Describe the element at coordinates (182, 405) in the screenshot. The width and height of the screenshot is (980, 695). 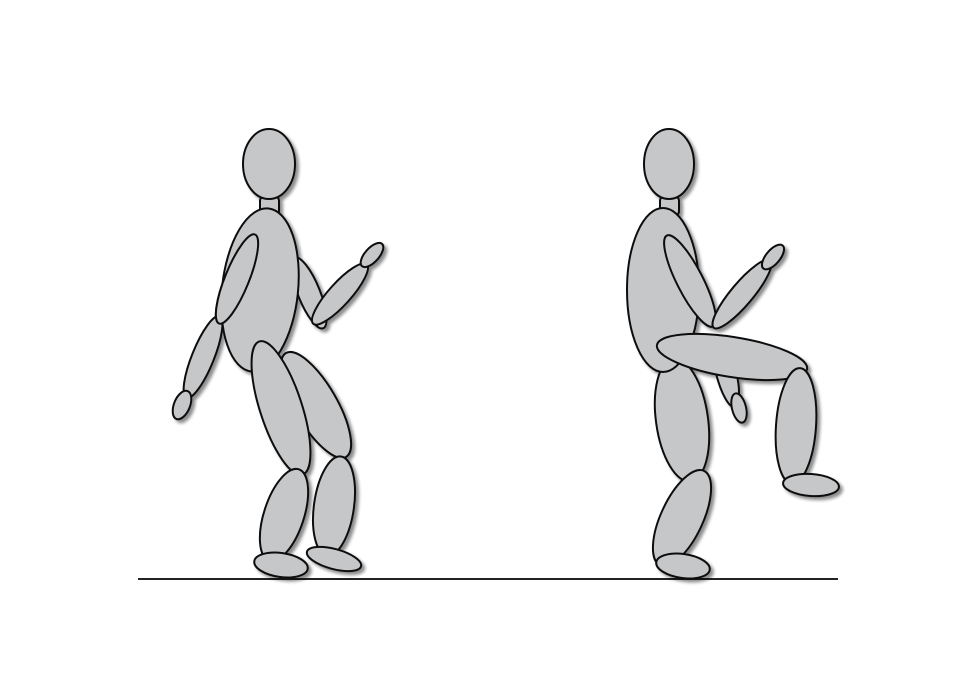
I see `left-figure-back-hand` at that location.